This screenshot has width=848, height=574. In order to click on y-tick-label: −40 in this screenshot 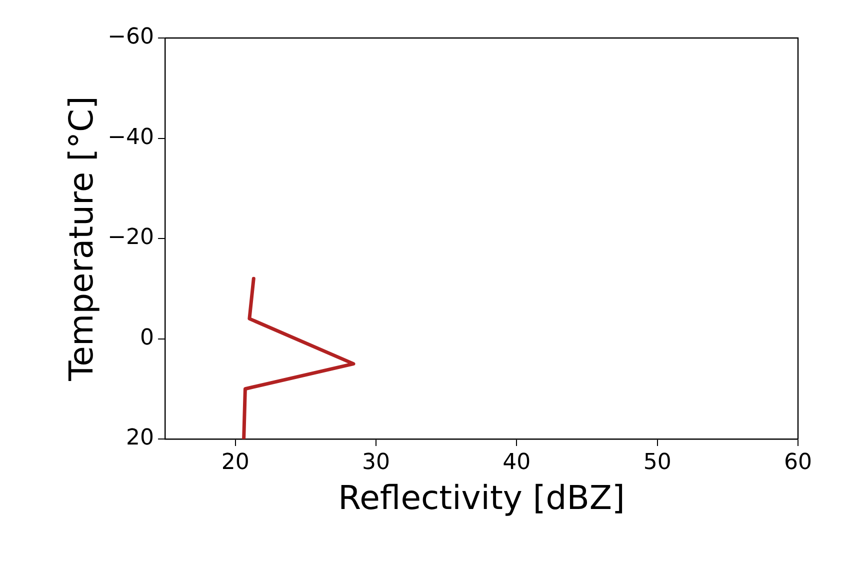, I will do `click(131, 137)`.